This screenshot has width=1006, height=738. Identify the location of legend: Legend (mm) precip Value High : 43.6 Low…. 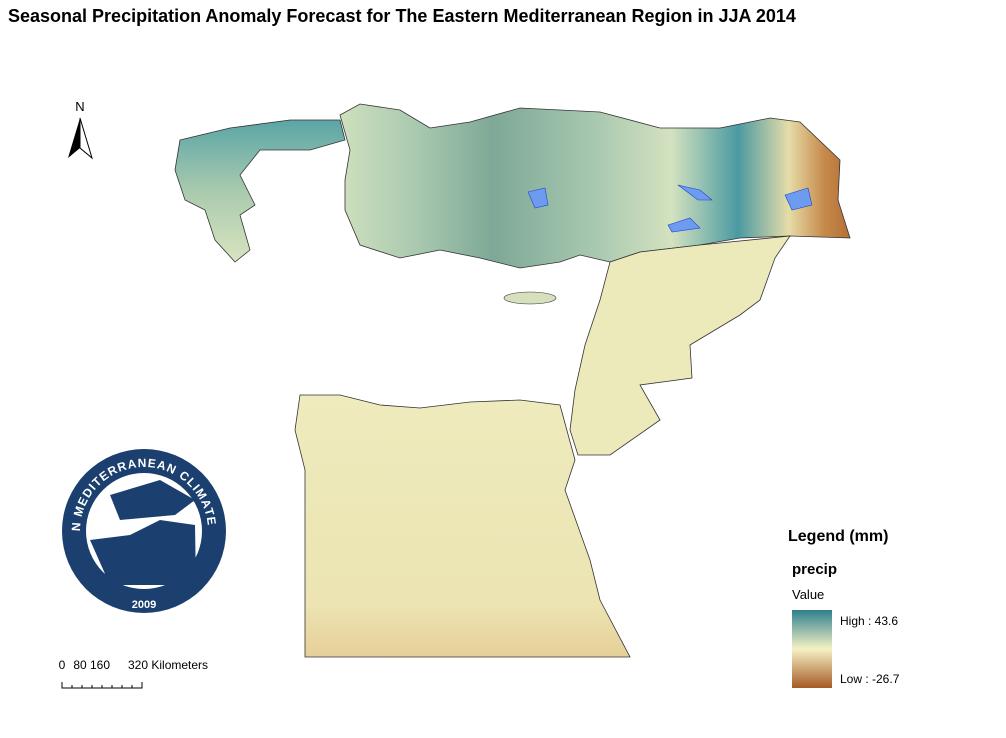
(844, 608).